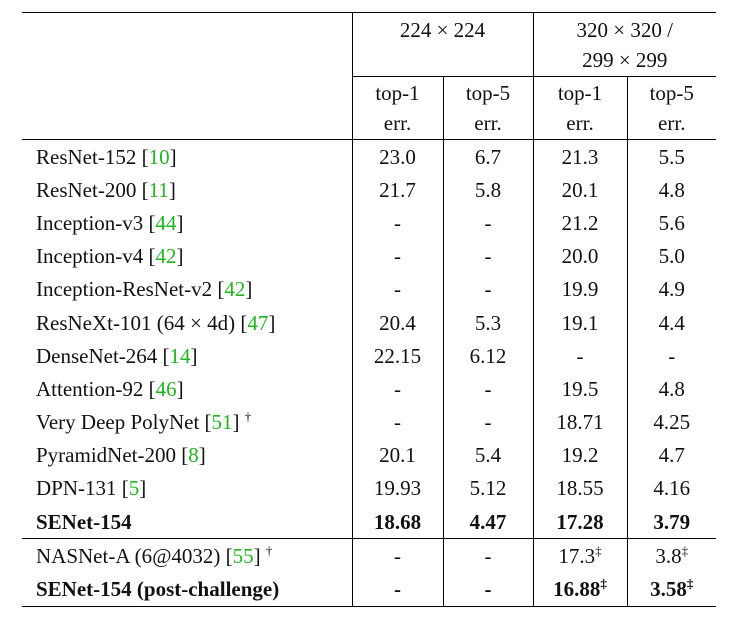  What do you see at coordinates (579, 455) in the screenshot?
I see `value-cell: 19.2` at bounding box center [579, 455].